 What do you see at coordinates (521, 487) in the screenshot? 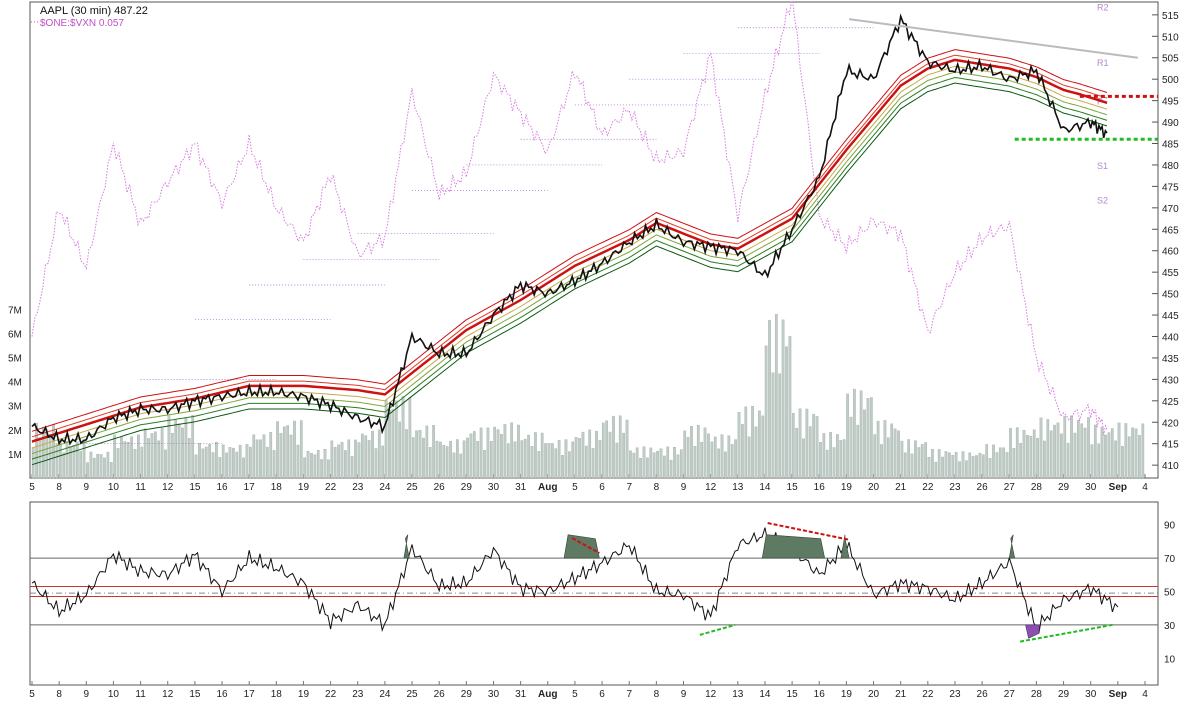
I see `price-x-axis-label: 31` at bounding box center [521, 487].